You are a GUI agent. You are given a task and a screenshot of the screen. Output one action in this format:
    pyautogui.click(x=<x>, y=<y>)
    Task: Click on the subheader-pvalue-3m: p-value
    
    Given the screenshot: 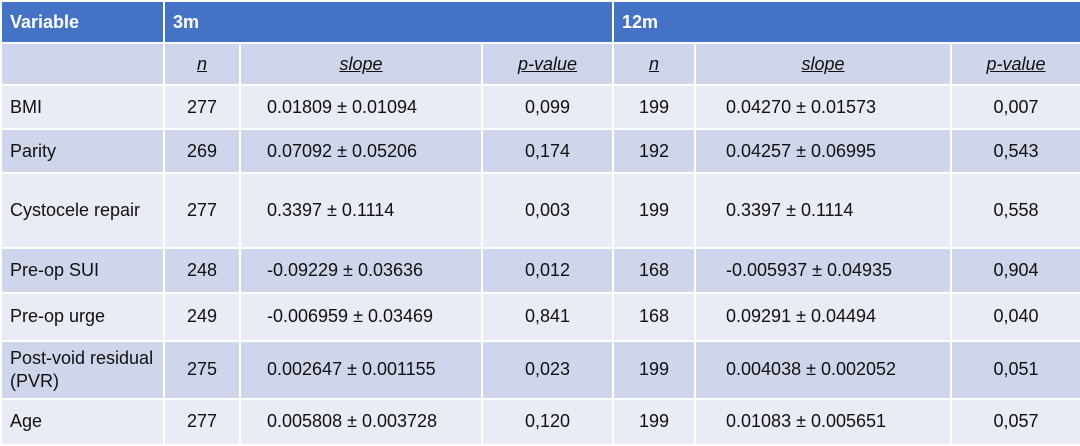 What is the action you would take?
    pyautogui.click(x=547, y=64)
    